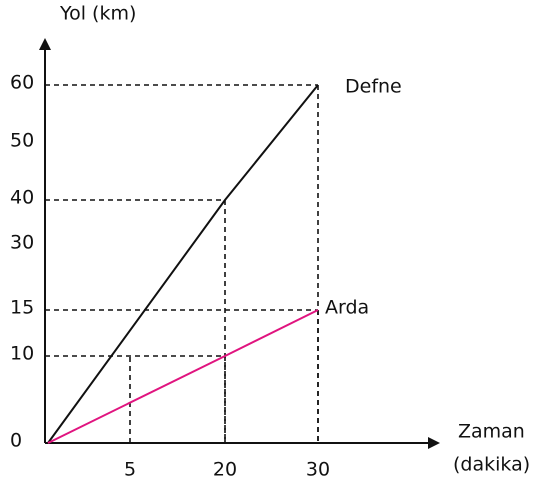 This screenshot has height=488, width=545. I want to click on y-axis-label: Yol (km), so click(97, 14).